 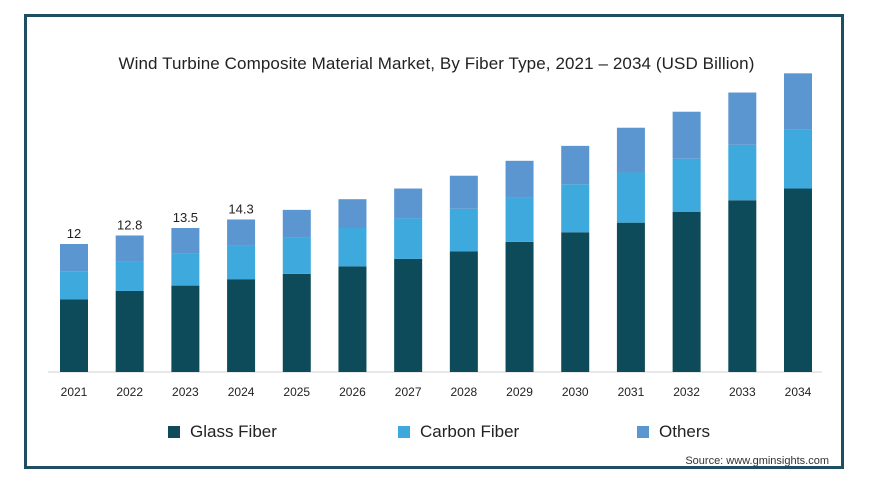 I want to click on bar-carbon-fiber-2033, so click(x=742, y=172).